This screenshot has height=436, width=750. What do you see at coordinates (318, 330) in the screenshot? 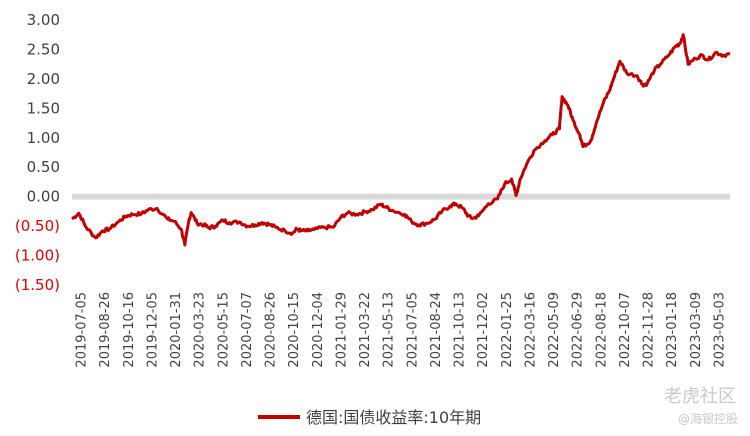
I see `x-tick-label: 2020-12-04` at bounding box center [318, 330].